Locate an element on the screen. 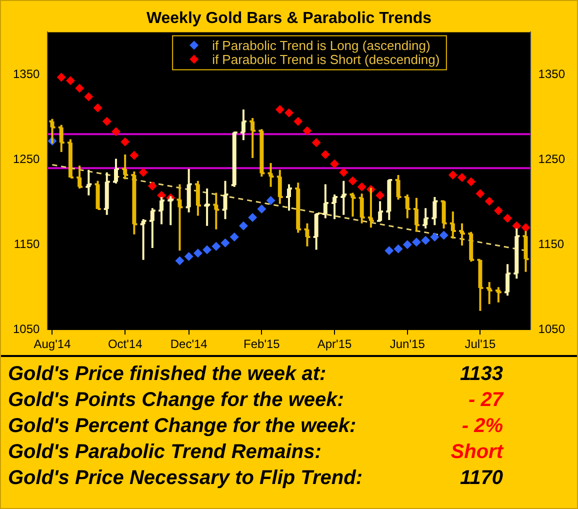  text: Gold's Parabolic Trend Remains: is located at coordinates (164, 452).